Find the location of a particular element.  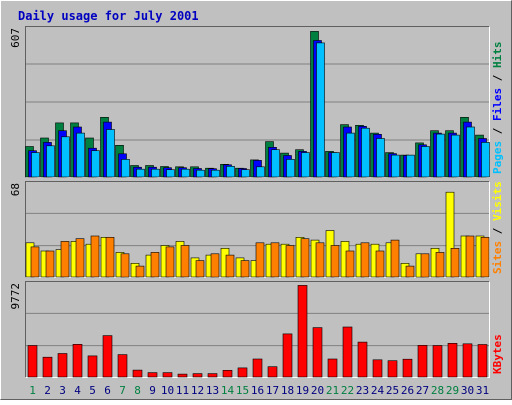

x-tick-label: 13 is located at coordinates (212, 390).